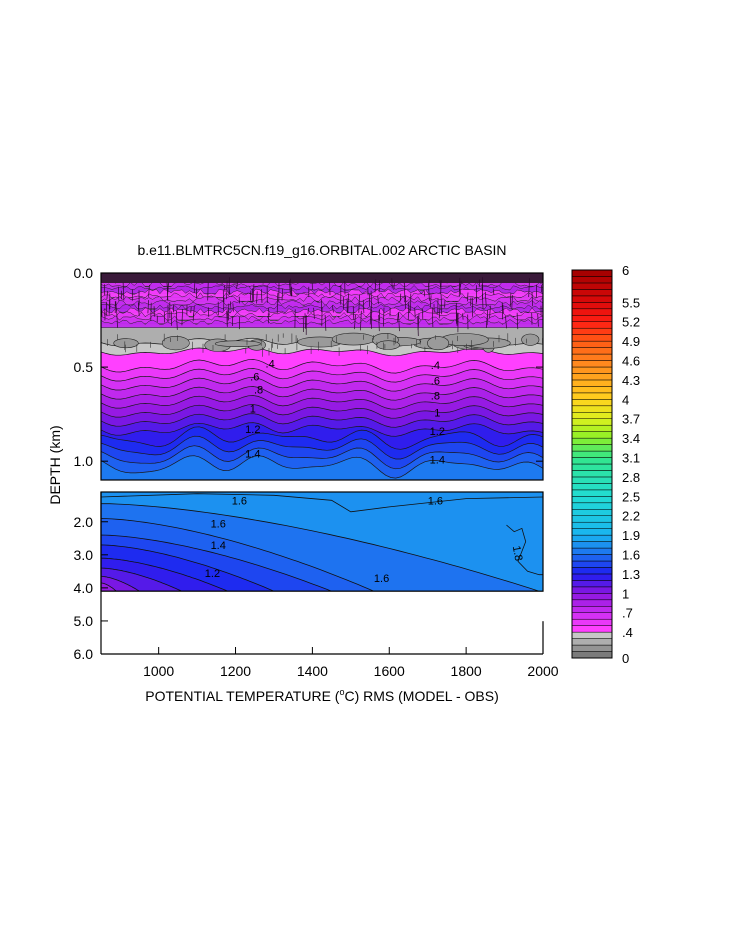 This screenshot has height=945, width=733. I want to click on x-tick-label: 2000, so click(542, 671).